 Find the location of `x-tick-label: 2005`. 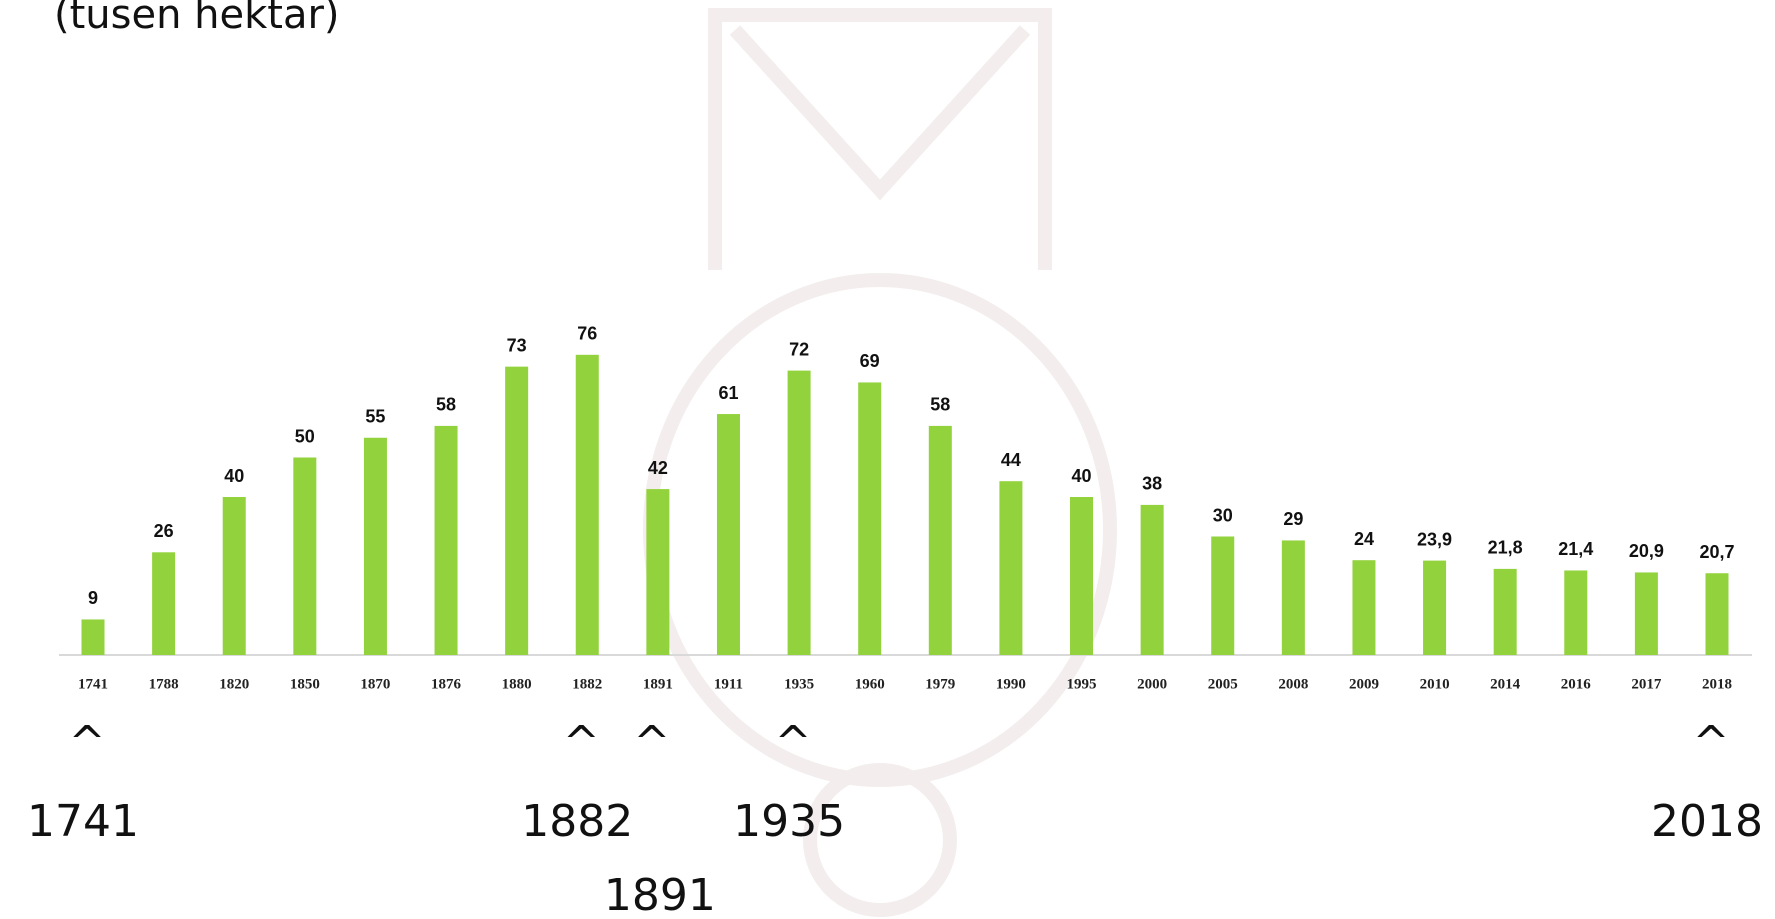

x-tick-label: 2005 is located at coordinates (1223, 684).